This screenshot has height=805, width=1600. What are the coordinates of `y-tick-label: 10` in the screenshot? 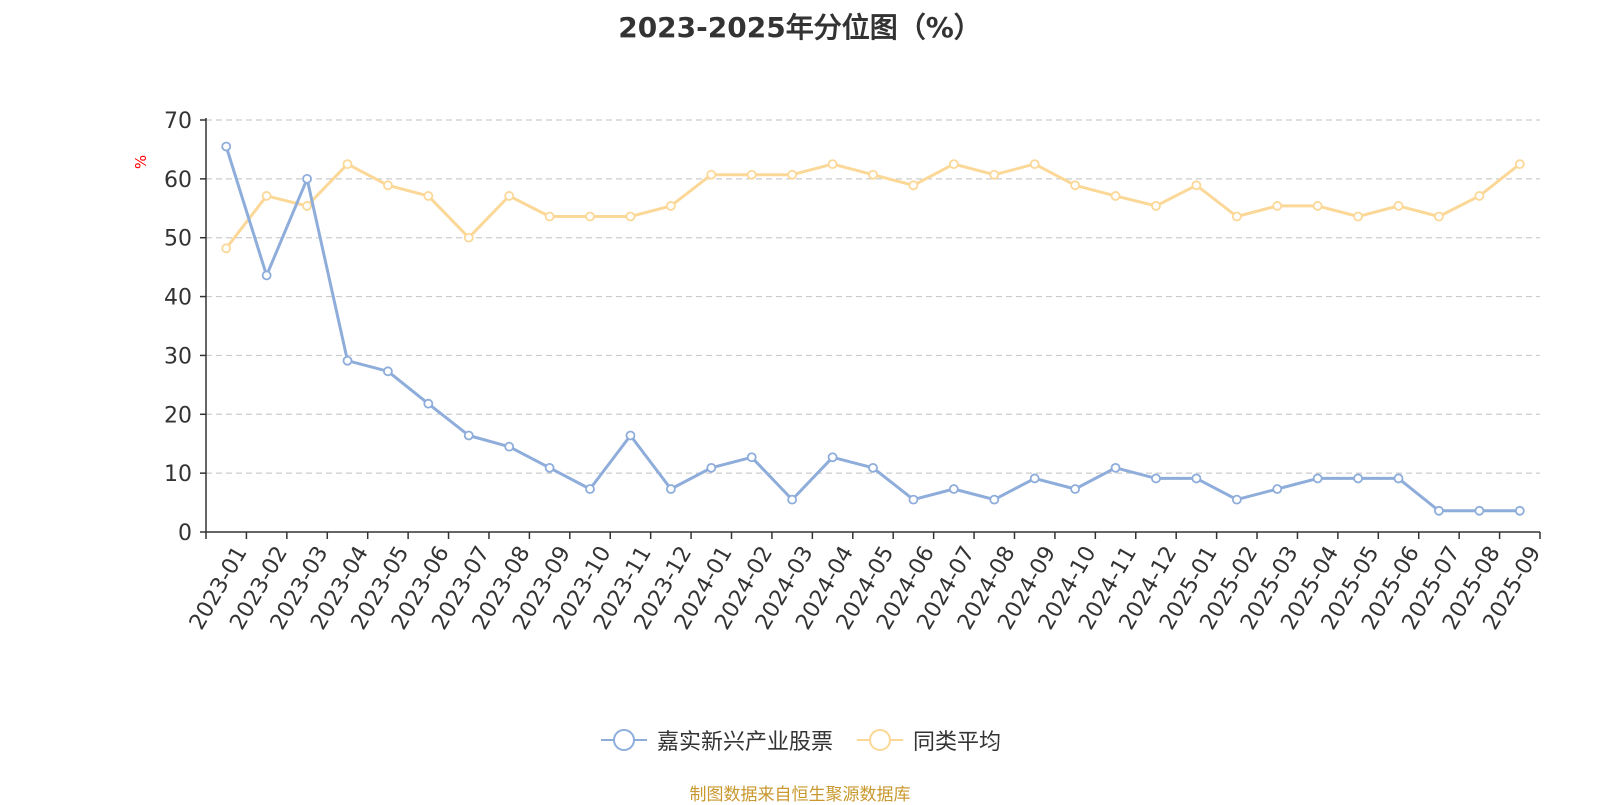 It's located at (178, 474).